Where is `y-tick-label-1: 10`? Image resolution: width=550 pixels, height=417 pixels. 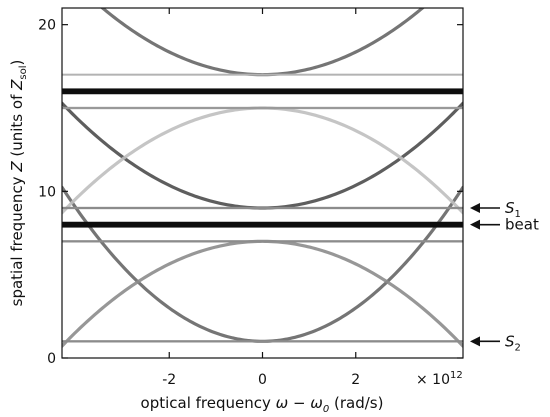
y-tick-label-1: 10 is located at coordinates (47, 192).